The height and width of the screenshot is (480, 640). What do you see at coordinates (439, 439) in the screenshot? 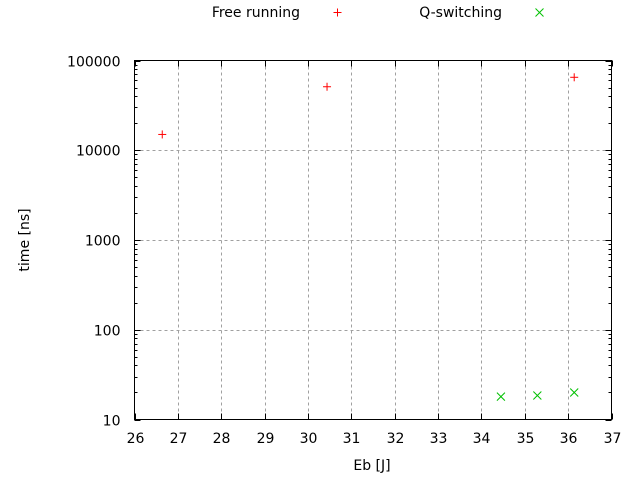
I see `x-tick-label: 33` at bounding box center [439, 439].